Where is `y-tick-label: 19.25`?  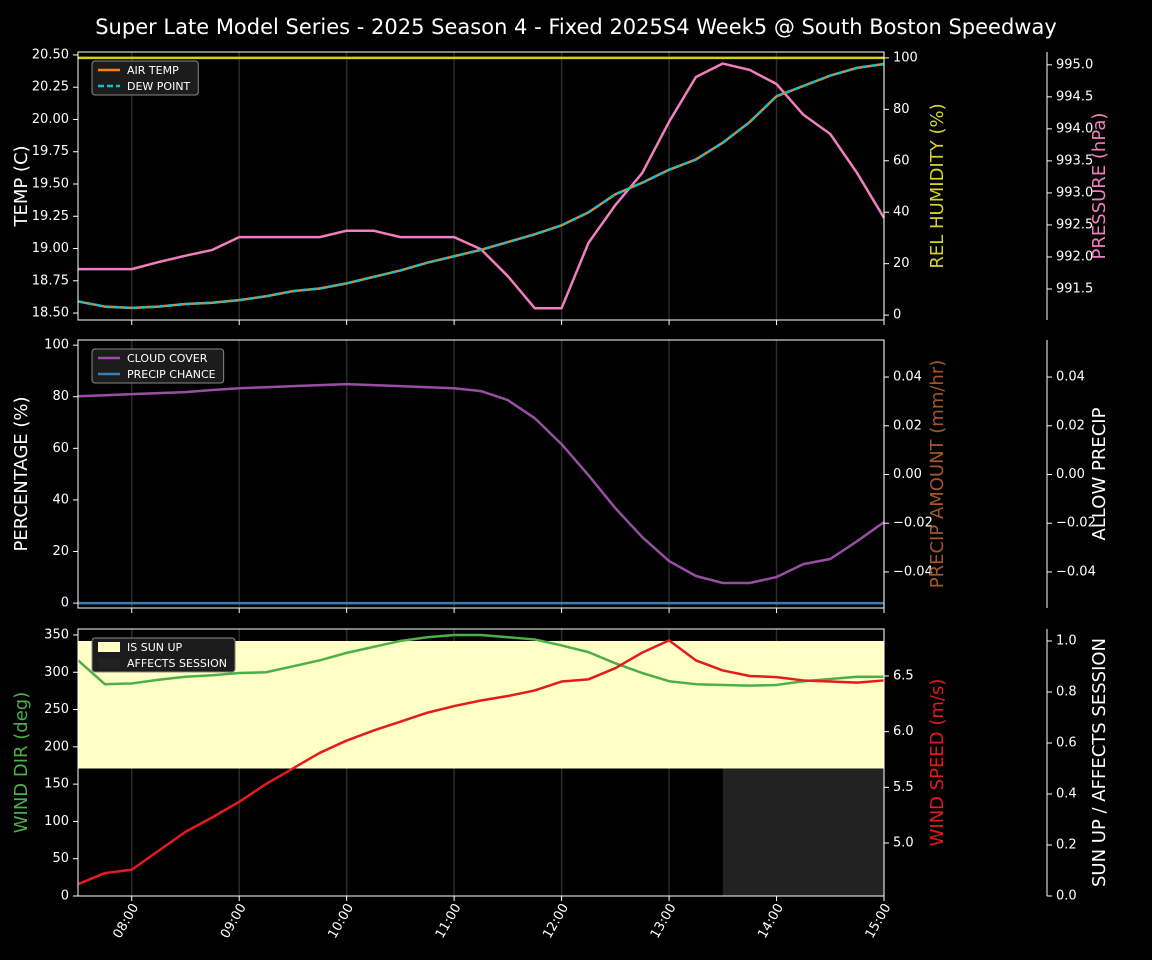
y-tick-label: 19.25 is located at coordinates (50, 216).